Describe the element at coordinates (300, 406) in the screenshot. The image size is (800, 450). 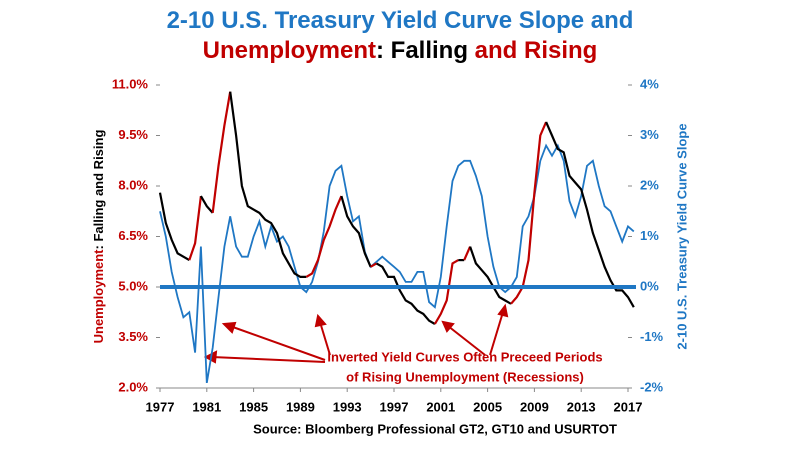
I see `x-tick-label: 1989` at that location.